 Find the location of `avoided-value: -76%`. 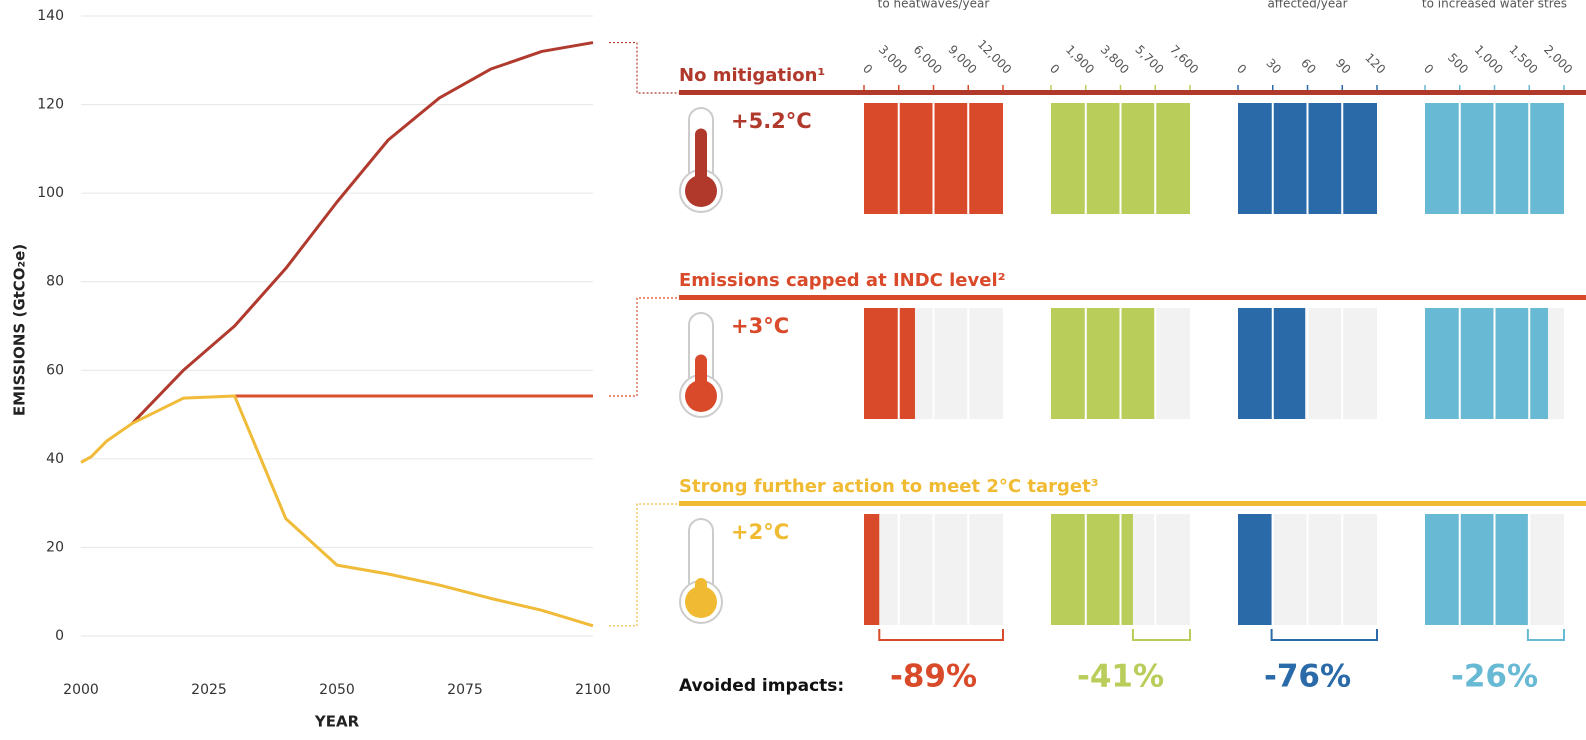

avoided-value: -76% is located at coordinates (1307, 677).